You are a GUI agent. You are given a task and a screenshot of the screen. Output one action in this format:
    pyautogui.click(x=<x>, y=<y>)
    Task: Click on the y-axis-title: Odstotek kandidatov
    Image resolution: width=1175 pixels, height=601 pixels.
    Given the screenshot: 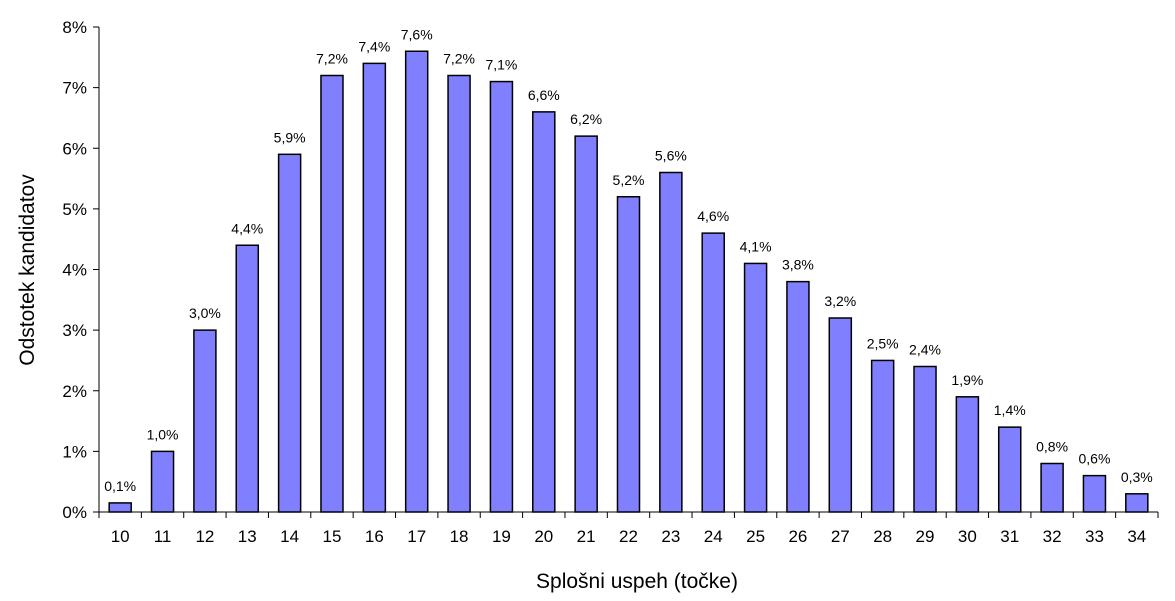 What is the action you would take?
    pyautogui.click(x=27, y=270)
    